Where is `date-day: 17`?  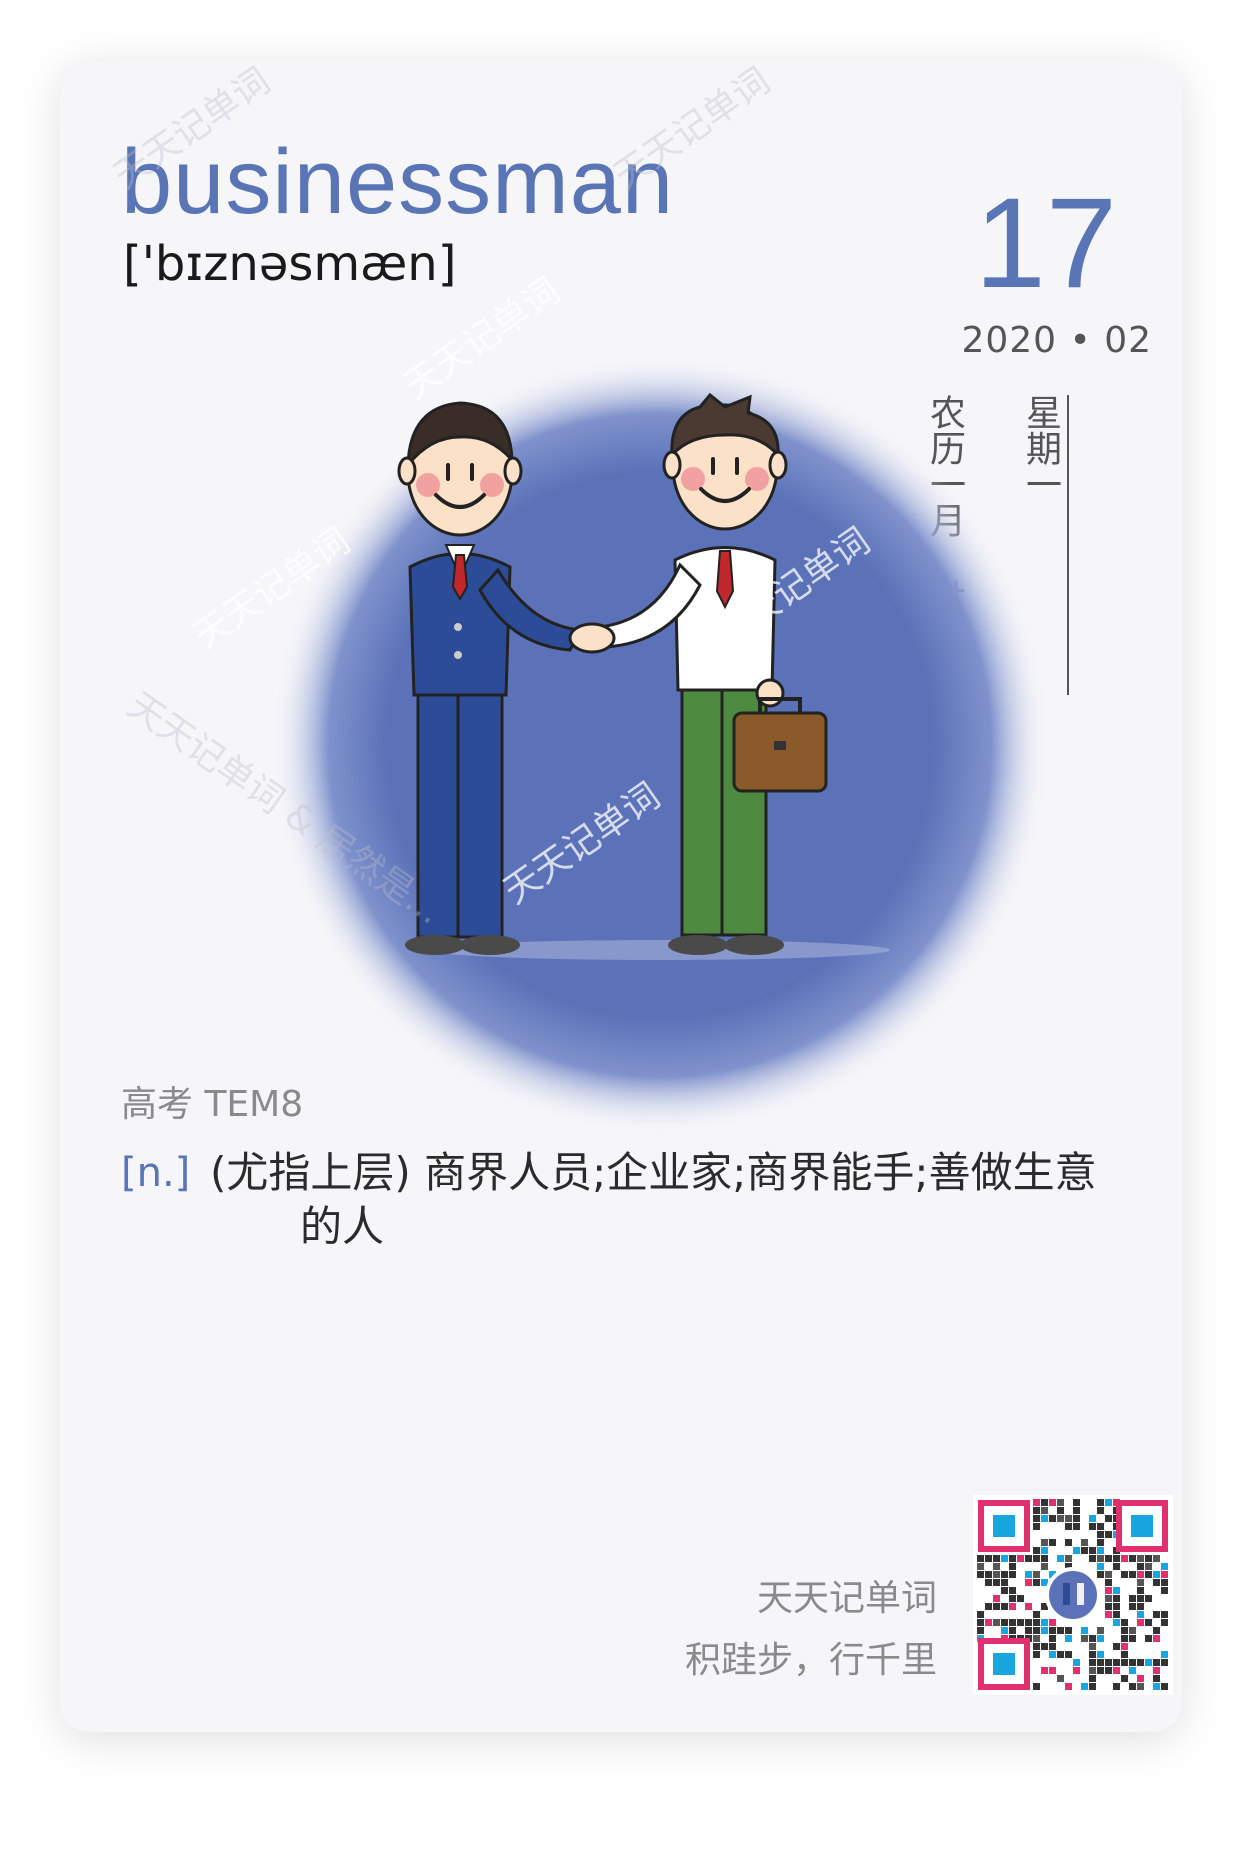 date-day: 17 is located at coordinates (1045, 243).